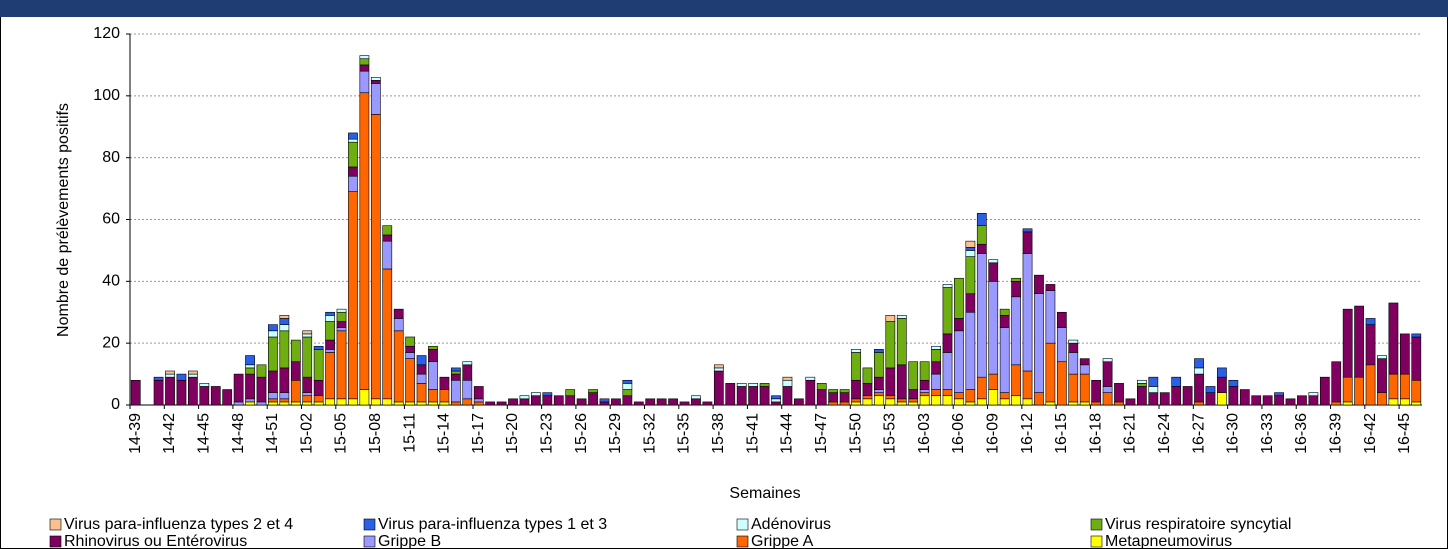 This screenshot has height=549, width=1448. What do you see at coordinates (547, 433) in the screenshot?
I see `x-tick-label: 15-23` at bounding box center [547, 433].